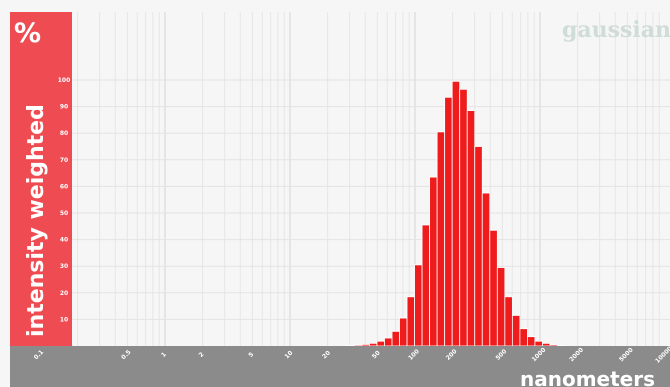 This screenshot has width=670, height=387. Describe the element at coordinates (64, 240) in the screenshot. I see `y-tick-label: 40` at that location.